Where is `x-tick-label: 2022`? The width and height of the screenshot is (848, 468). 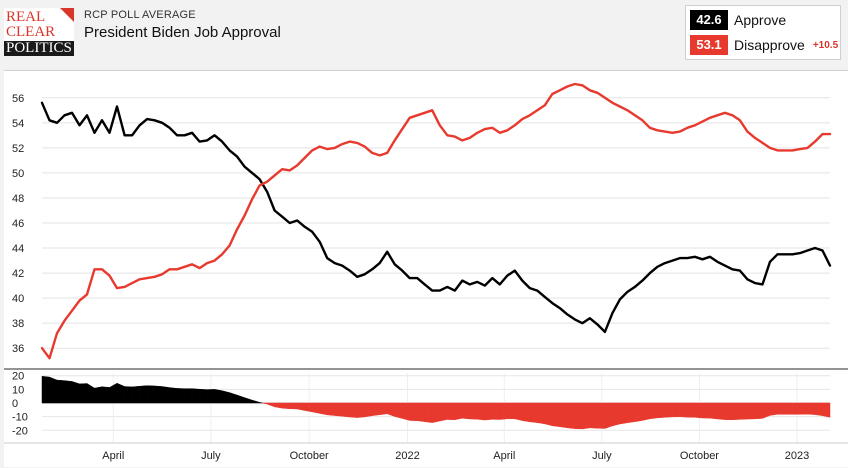 x-tick-label: 2022 is located at coordinates (407, 456).